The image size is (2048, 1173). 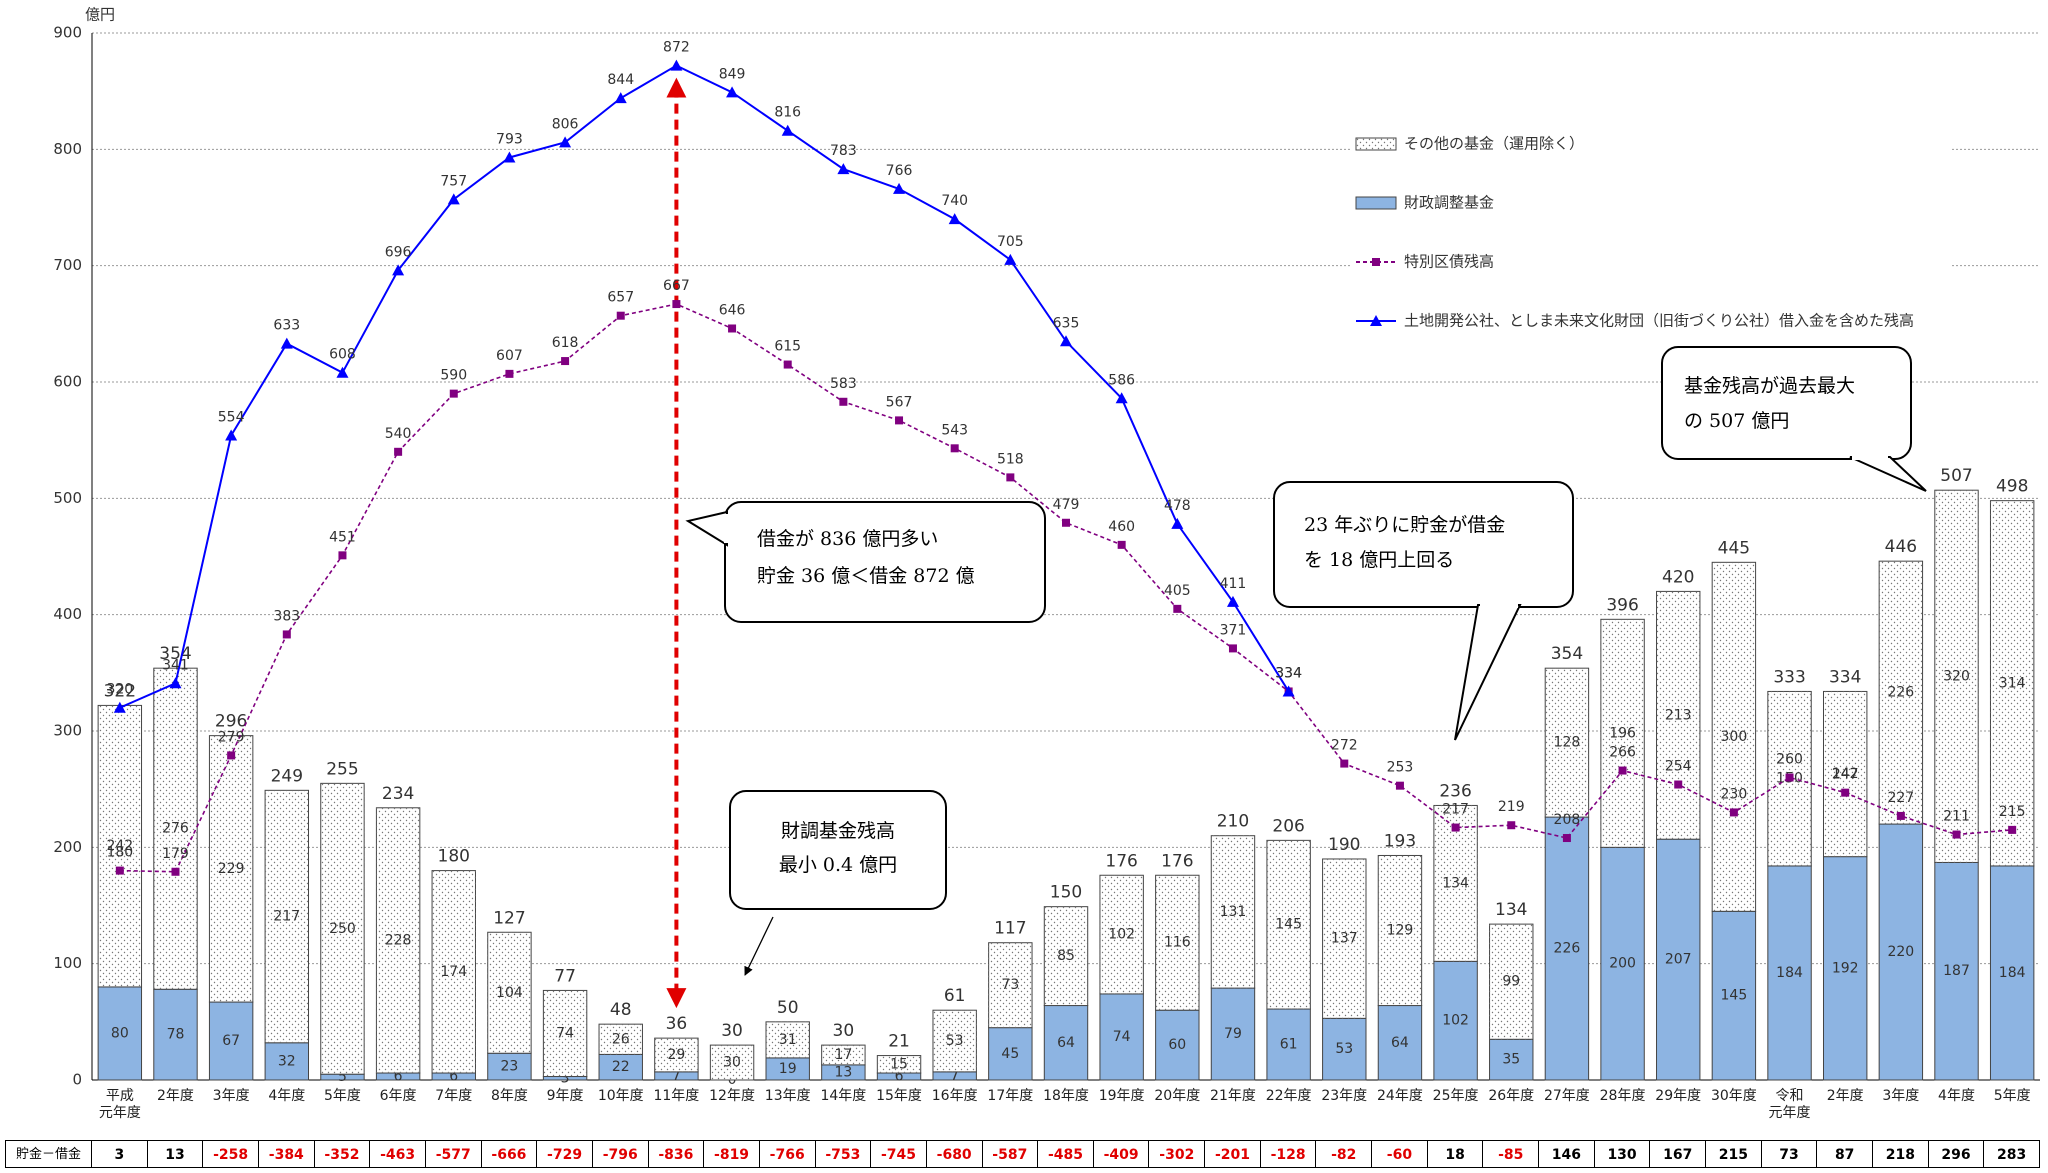 I want to click on total-label: 507, so click(x=1956, y=476).